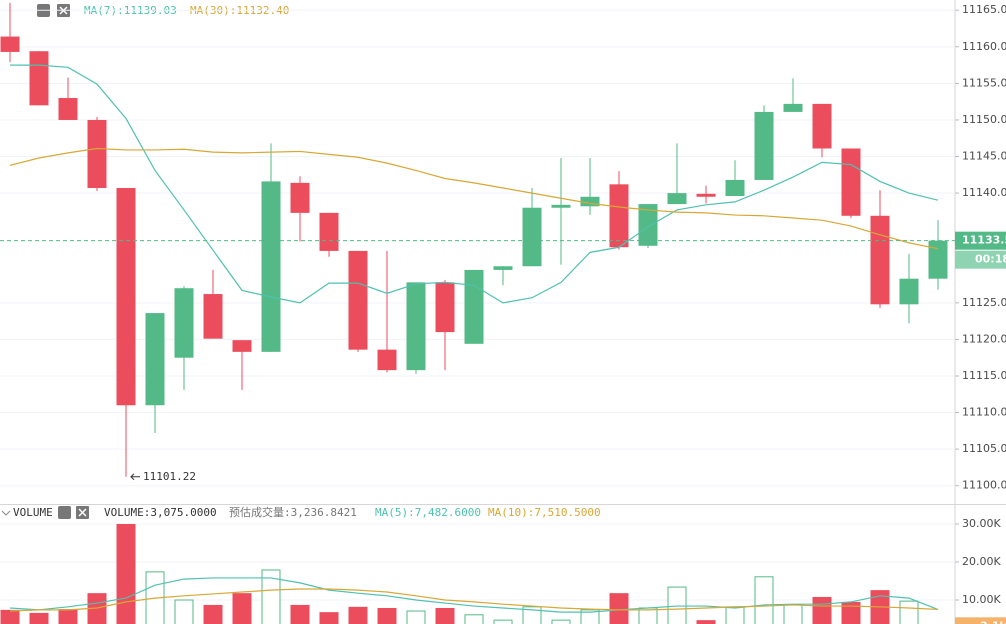 The width and height of the screenshot is (1006, 624). I want to click on y-tick-label: 11145.00, so click(984, 156).